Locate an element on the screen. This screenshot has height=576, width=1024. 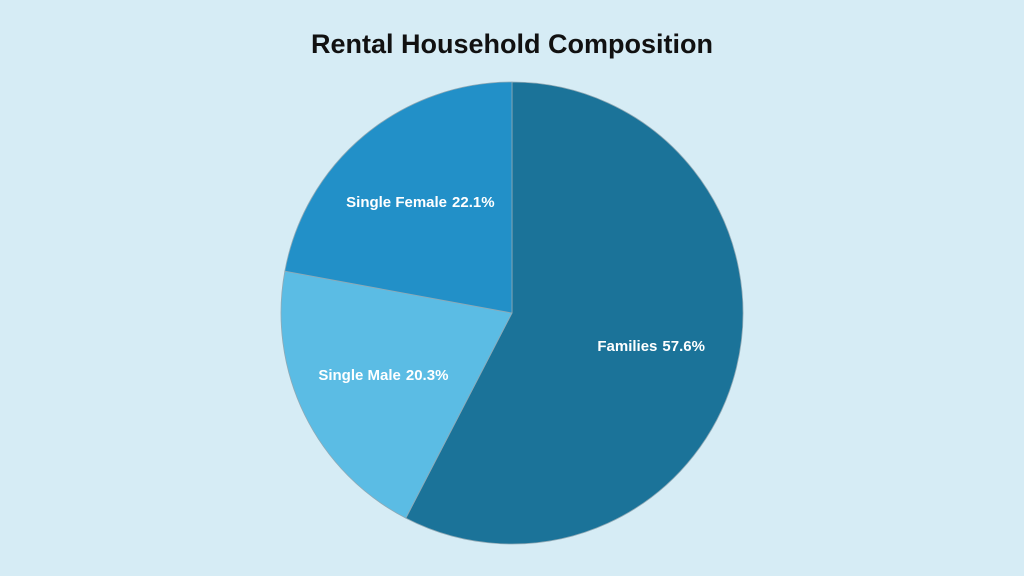
slice-category: Families is located at coordinates (627, 346).